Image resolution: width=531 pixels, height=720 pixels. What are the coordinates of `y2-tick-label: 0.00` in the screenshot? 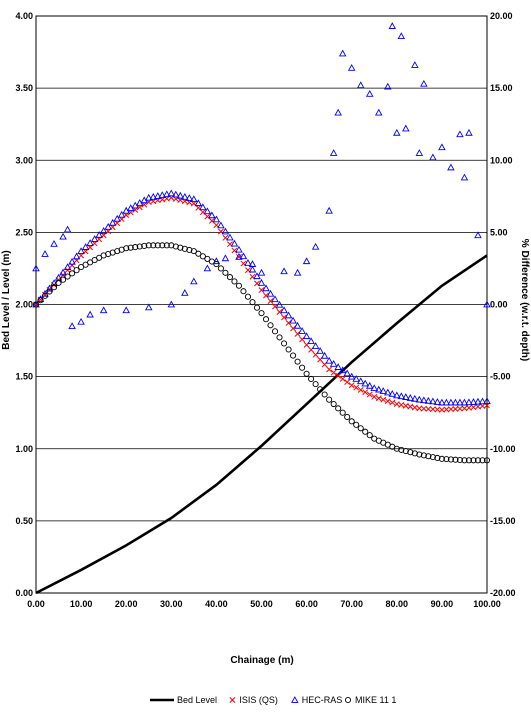 It's located at (499, 305).